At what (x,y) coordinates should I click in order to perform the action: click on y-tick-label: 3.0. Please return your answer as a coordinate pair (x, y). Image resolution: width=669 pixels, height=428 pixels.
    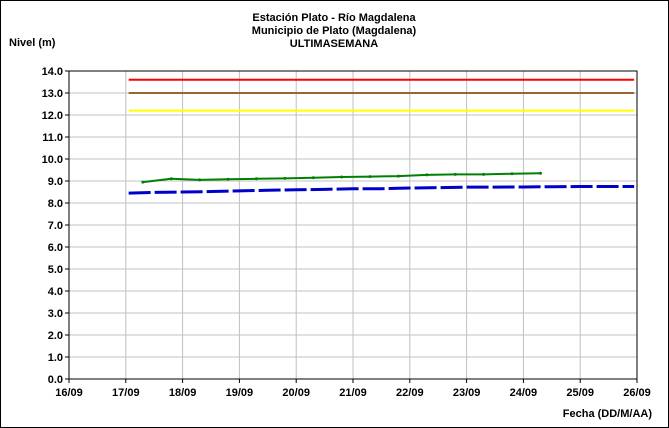
    Looking at the image, I should click on (55, 314).